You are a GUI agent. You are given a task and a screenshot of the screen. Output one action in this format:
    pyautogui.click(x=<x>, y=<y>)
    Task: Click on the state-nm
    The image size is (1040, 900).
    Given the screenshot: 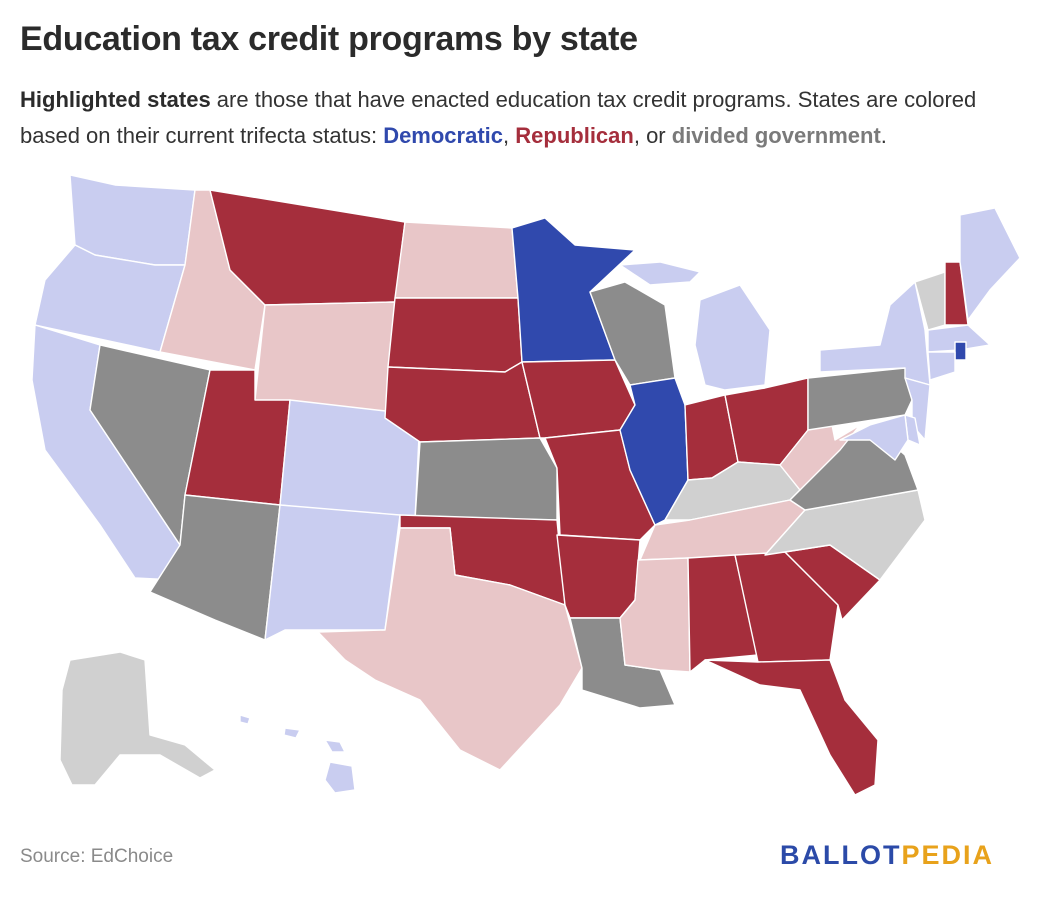 What is the action you would take?
    pyautogui.click(x=332, y=572)
    